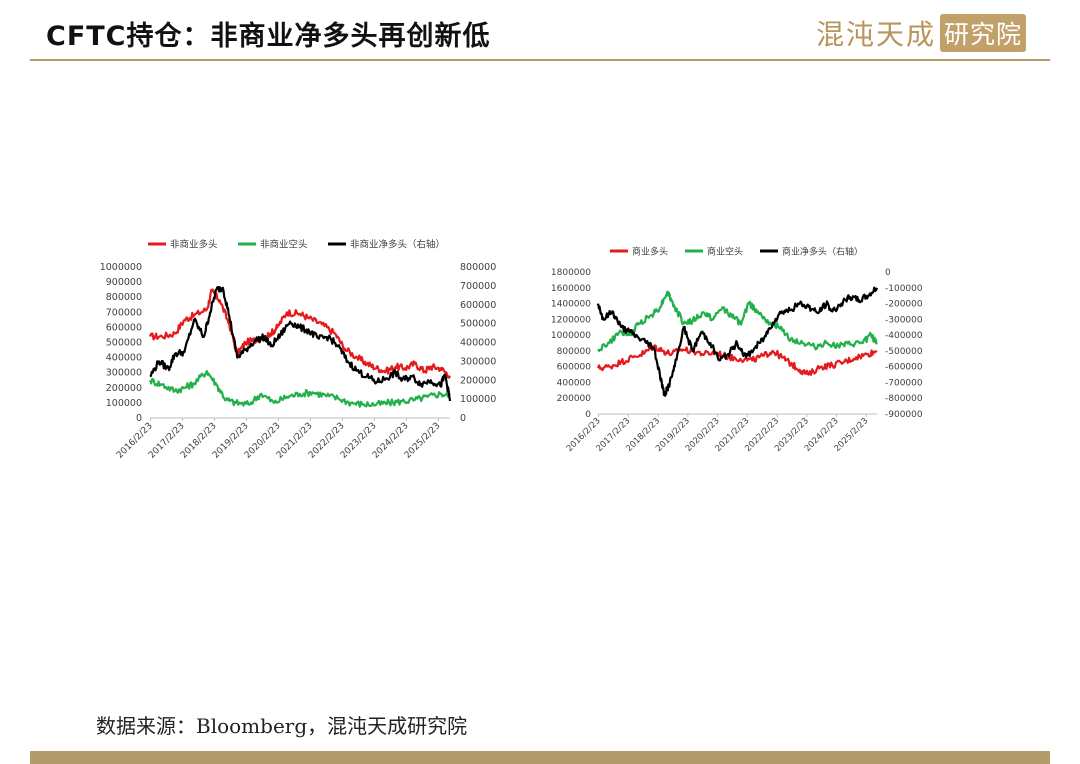  Describe the element at coordinates (478, 305) in the screenshot. I see `y-right-tick-label: 600000` at that location.